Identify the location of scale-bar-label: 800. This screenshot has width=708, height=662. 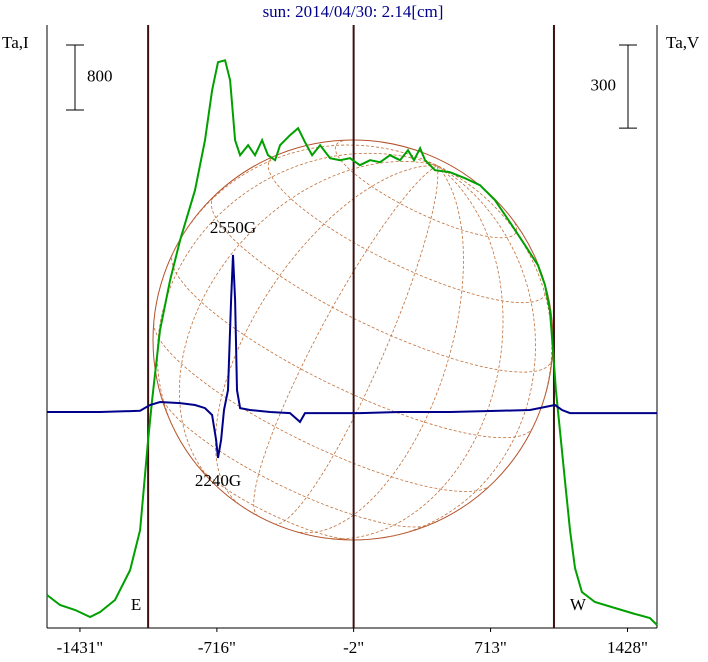
(100, 75).